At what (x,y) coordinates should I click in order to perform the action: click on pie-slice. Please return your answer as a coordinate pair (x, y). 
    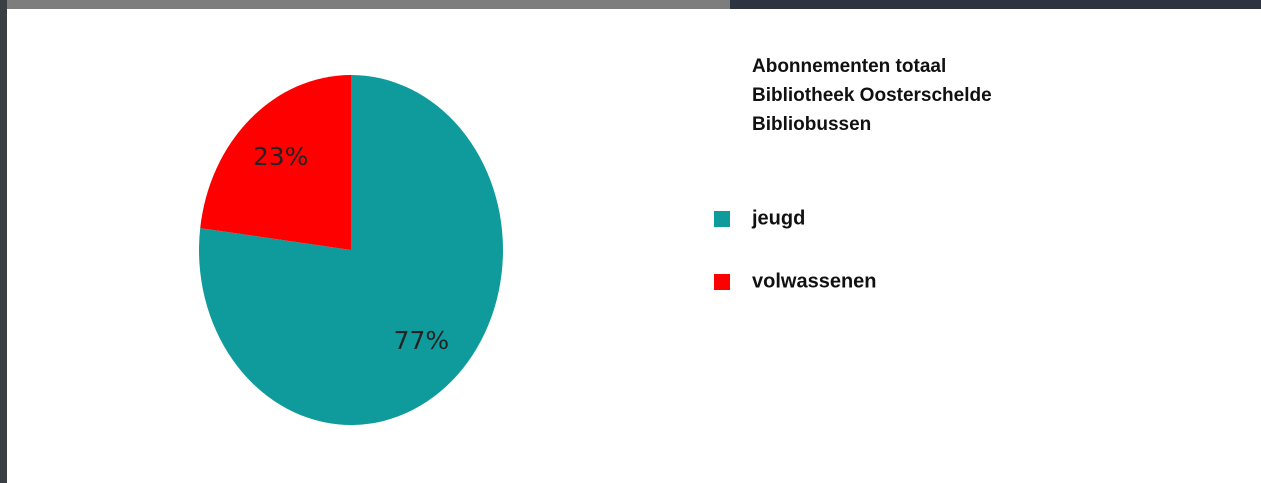
    Looking at the image, I should click on (275, 162).